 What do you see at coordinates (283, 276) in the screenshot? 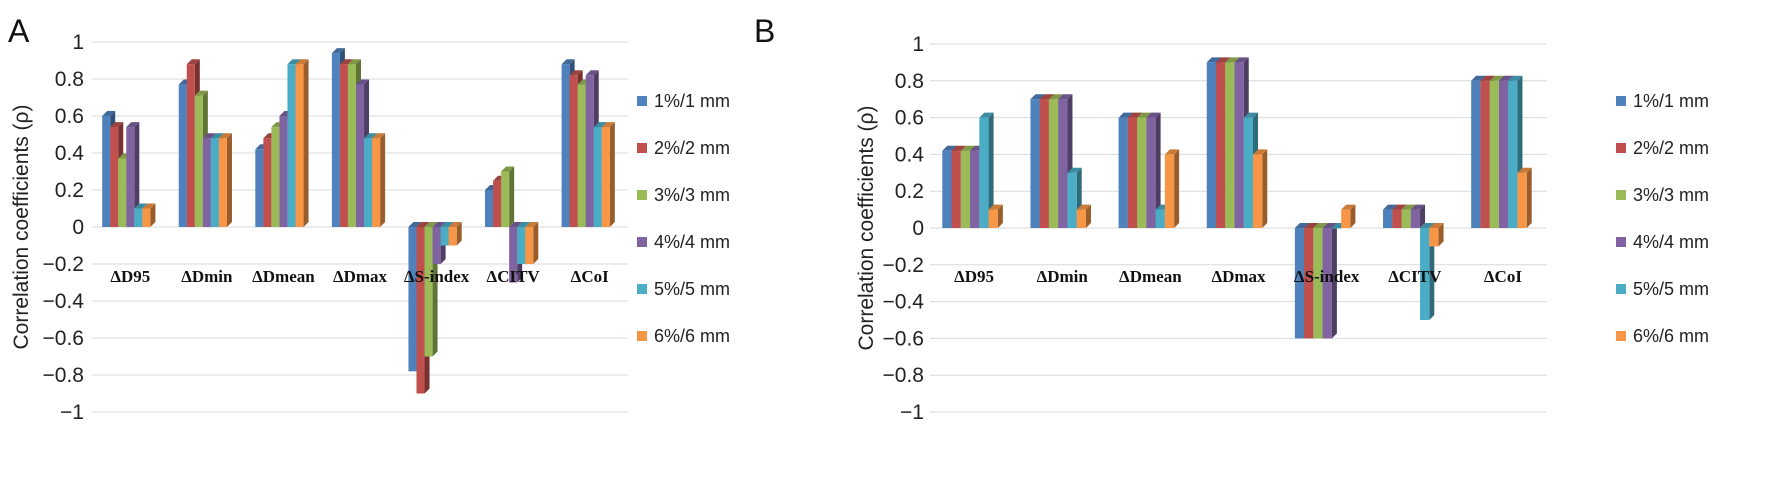
I see `x-category-label: ΔDmean` at bounding box center [283, 276].